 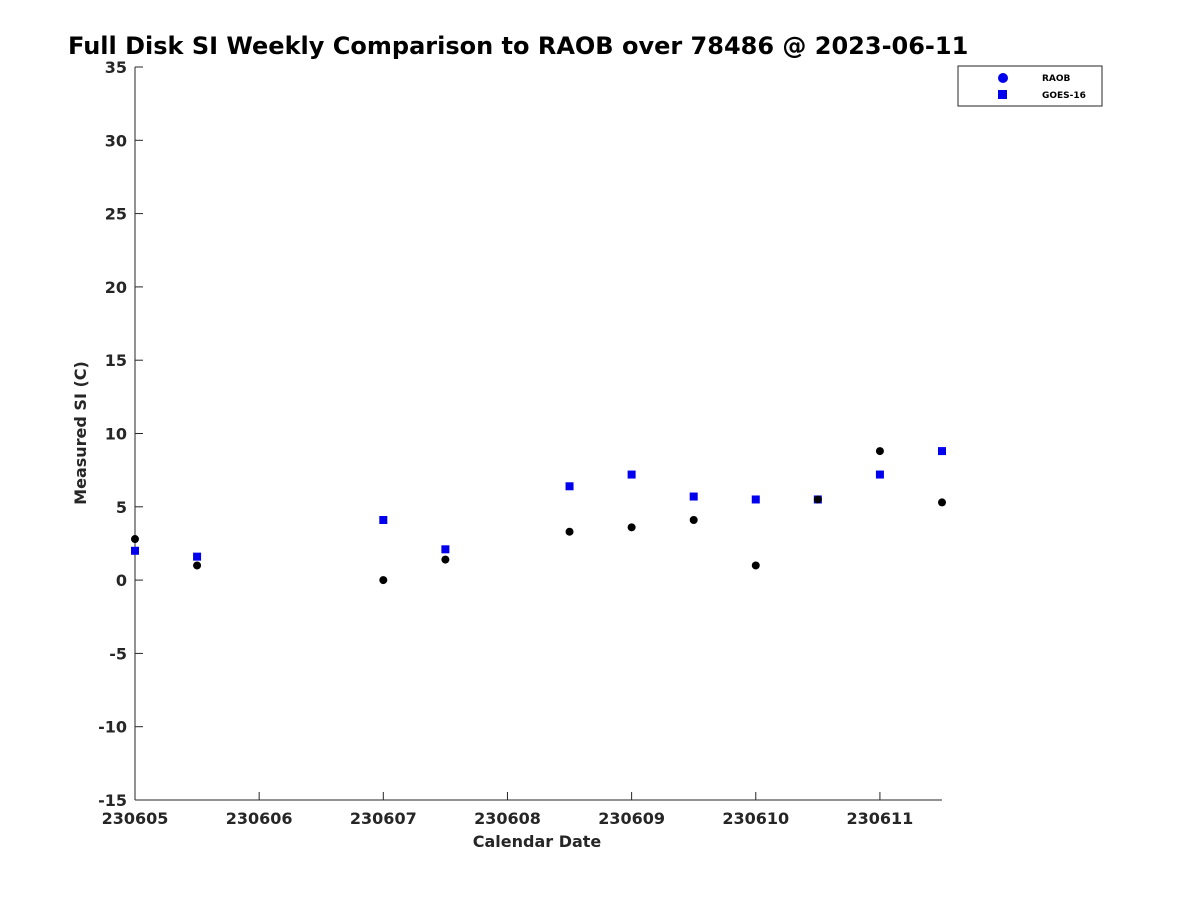 What do you see at coordinates (80, 433) in the screenshot?
I see `y-axis-label: Measured SI (C)` at bounding box center [80, 433].